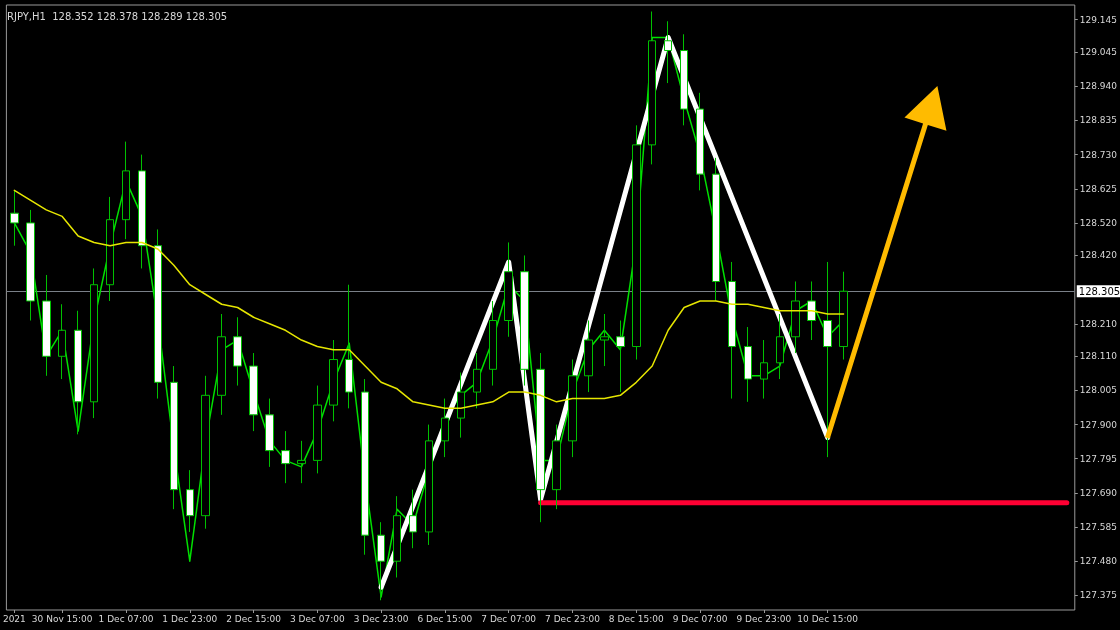 The height and width of the screenshot is (630, 1120). Describe the element at coordinates (62, 618) in the screenshot. I see `x-tick-label: 30 Nov 15:00` at that location.